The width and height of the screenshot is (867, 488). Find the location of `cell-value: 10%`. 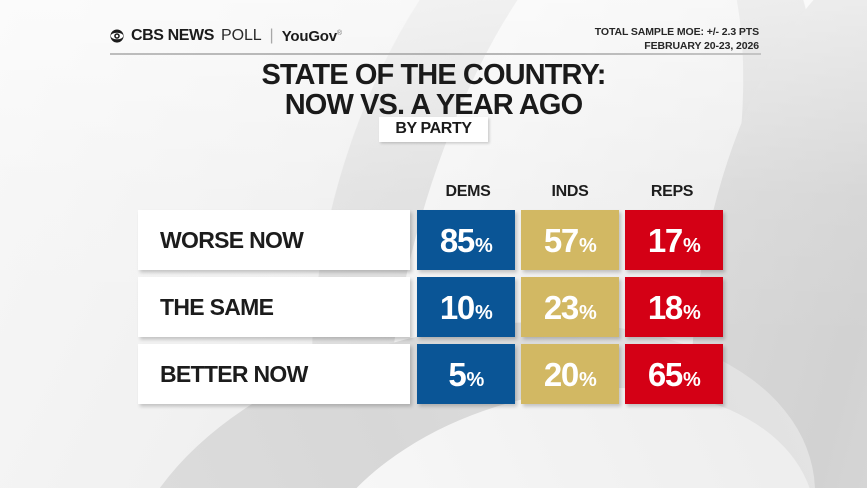

cell-value: 10% is located at coordinates (466, 307).